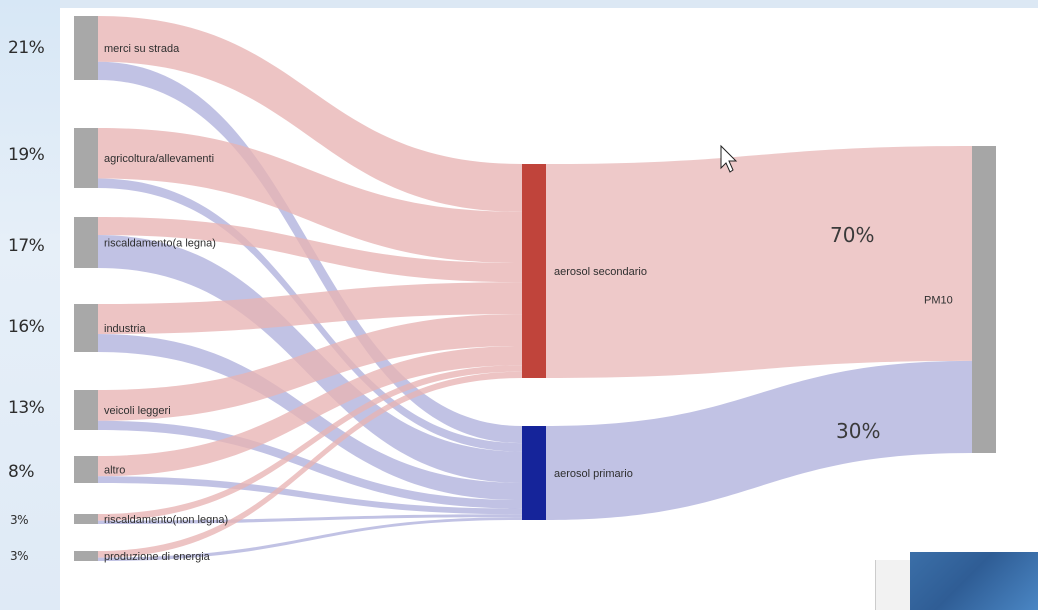  Describe the element at coordinates (310, 367) in the screenshot. I see `flow-5-secondary` at that location.